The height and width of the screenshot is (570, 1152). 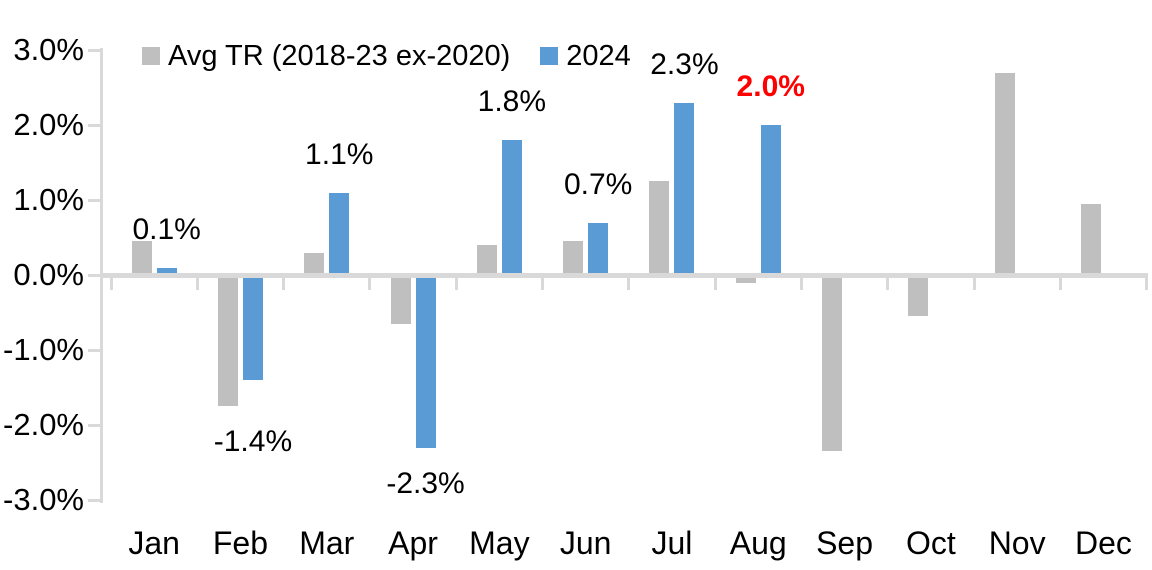 What do you see at coordinates (684, 64) in the screenshot?
I see `data-label-jul: 2.3%` at bounding box center [684, 64].